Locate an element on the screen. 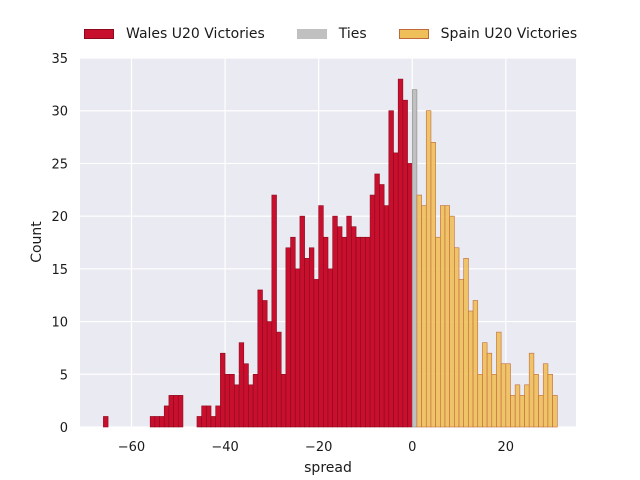 This screenshot has height=480, width=640. y-tick-label: 20 is located at coordinates (59, 217).